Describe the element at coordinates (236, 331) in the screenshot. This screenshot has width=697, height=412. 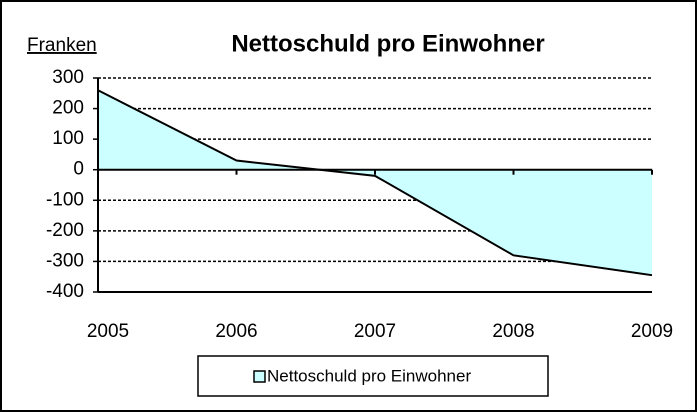
I see `x-tick-label: 2006` at that location.